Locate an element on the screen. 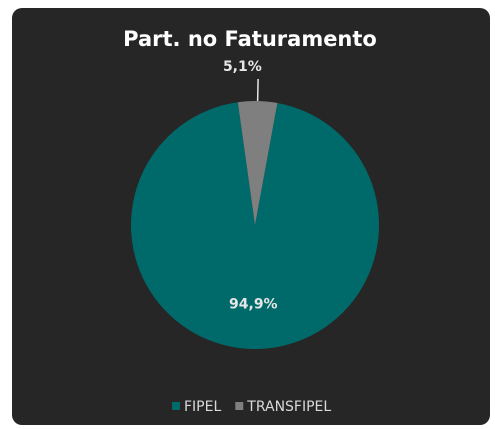 The width and height of the screenshot is (495, 429). chart-title: Part. no Faturamento is located at coordinates (250, 39).